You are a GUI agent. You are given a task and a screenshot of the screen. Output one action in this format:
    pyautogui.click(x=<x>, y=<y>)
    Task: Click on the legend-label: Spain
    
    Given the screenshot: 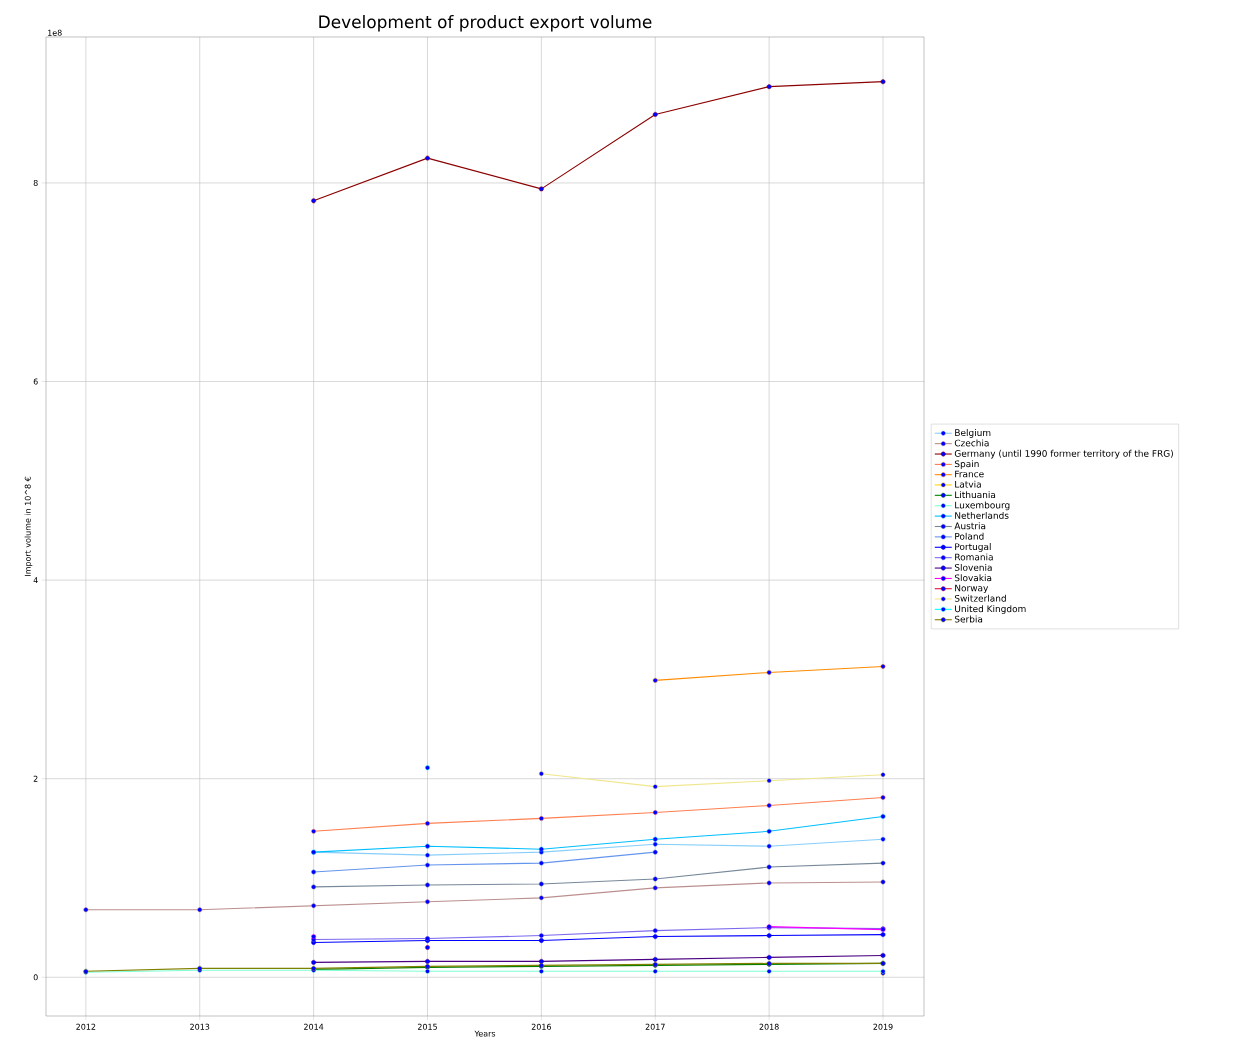 What is the action you would take?
    pyautogui.click(x=966, y=464)
    